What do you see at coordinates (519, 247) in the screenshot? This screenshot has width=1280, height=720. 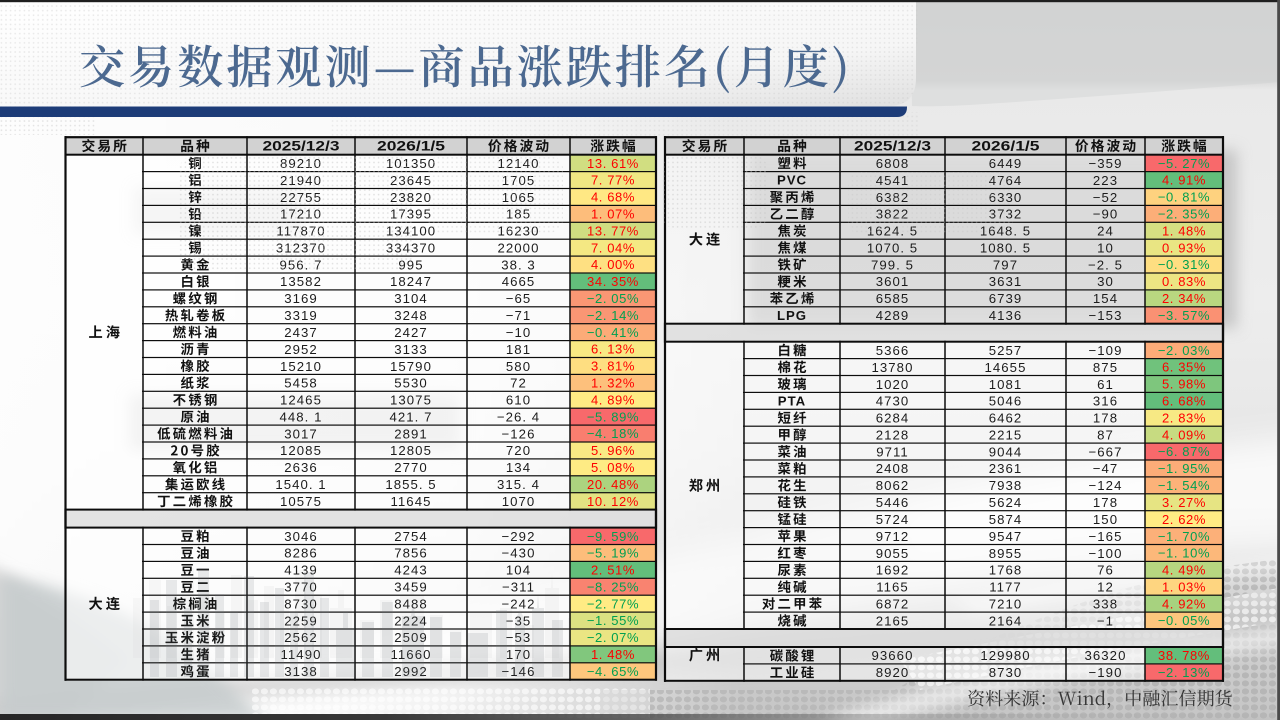 I see `svg-text: 22000` at bounding box center [519, 247].